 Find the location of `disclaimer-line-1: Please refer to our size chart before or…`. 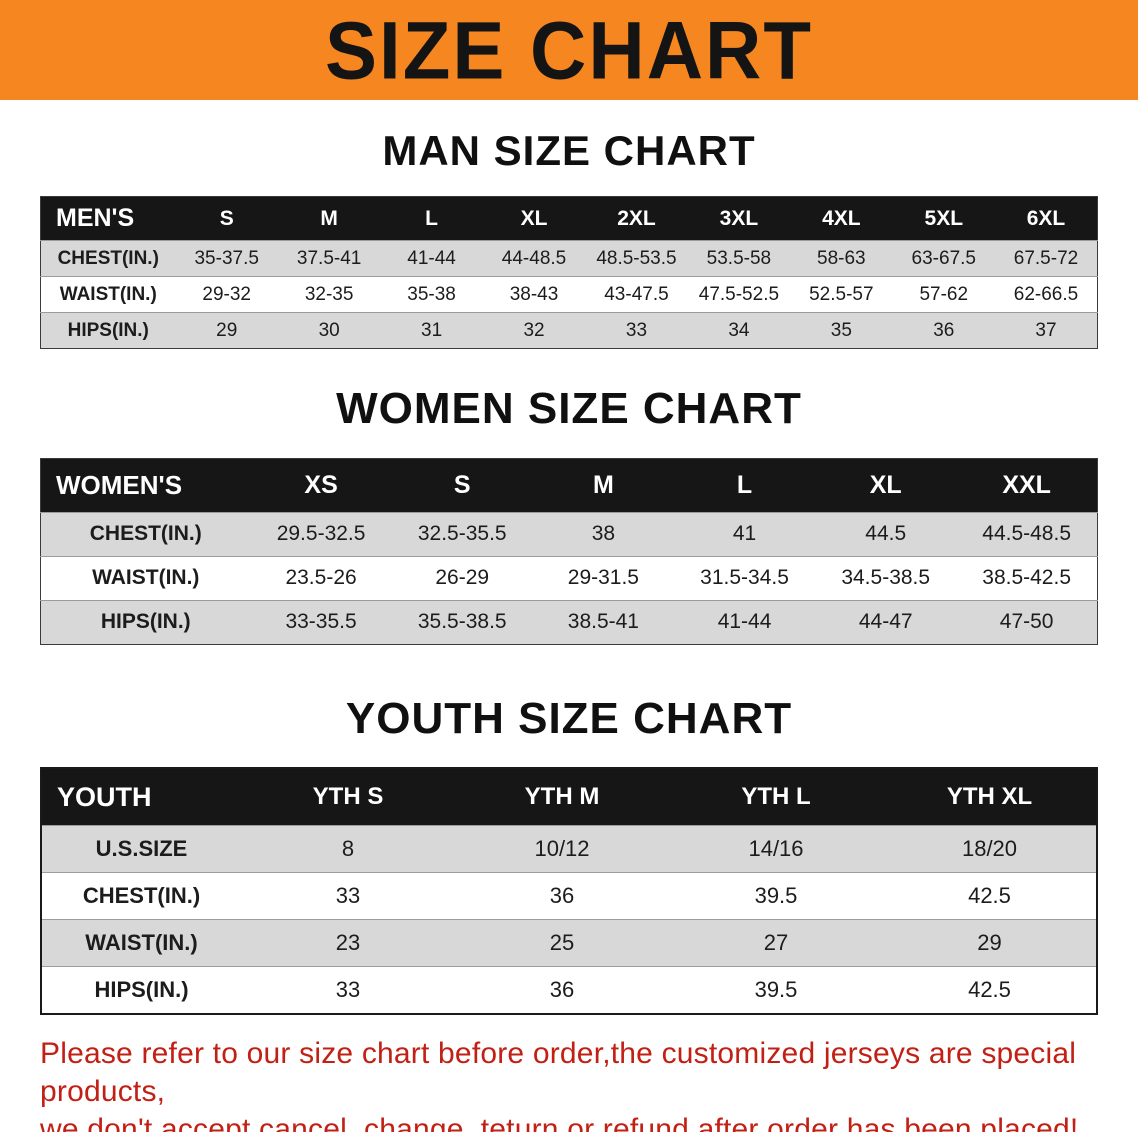

disclaimer-line-1: Please refer to our size chart before or… is located at coordinates (558, 1072).